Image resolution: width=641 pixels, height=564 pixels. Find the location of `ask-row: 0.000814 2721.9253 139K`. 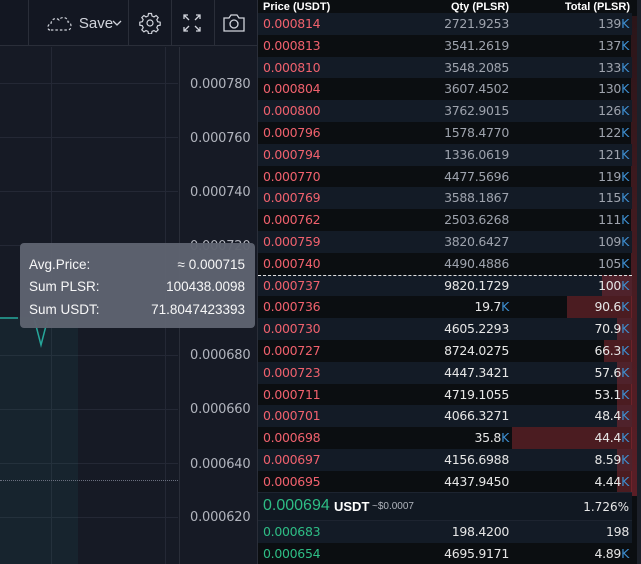

ask-row: 0.000814 2721.9253 139K is located at coordinates (445, 24).